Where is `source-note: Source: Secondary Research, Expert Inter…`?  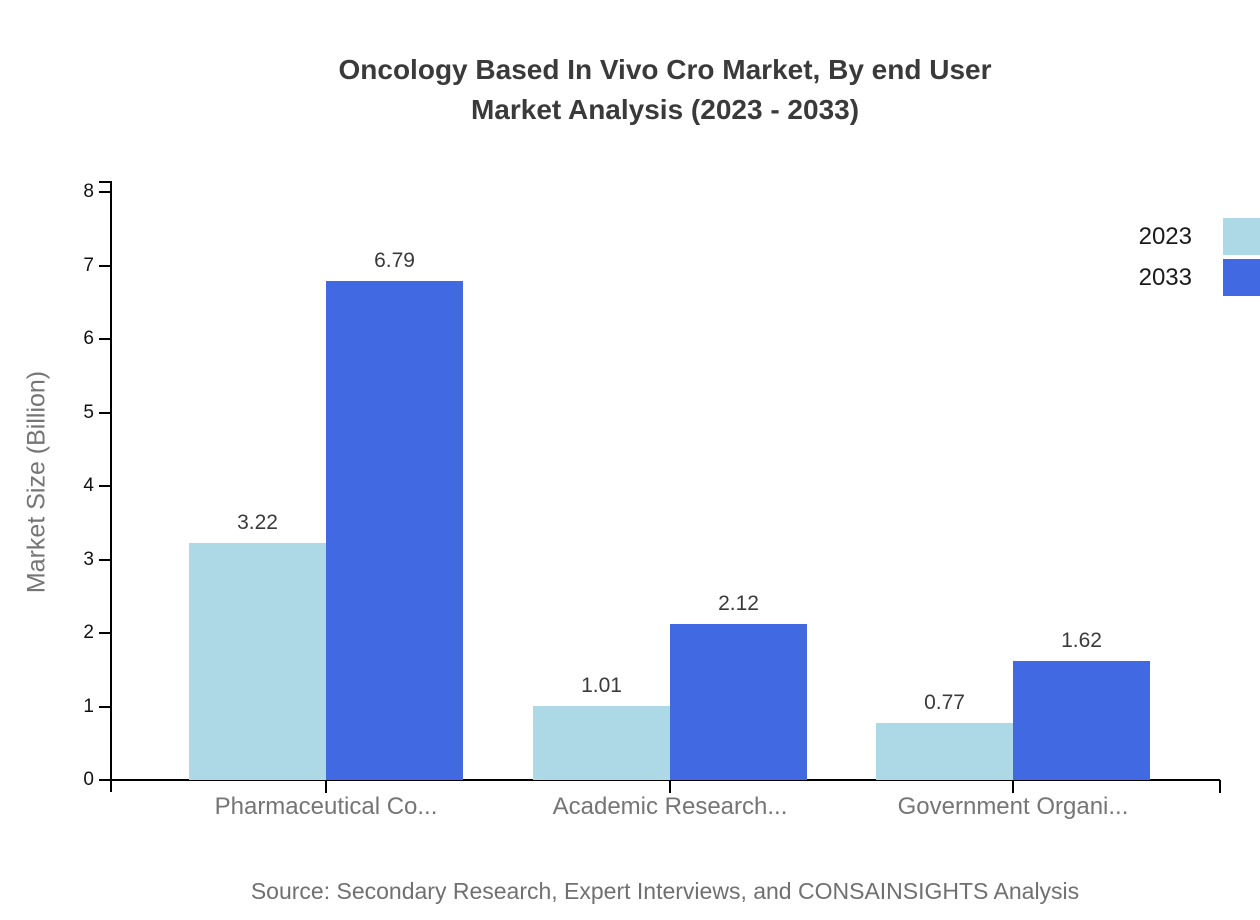 source-note: Source: Secondary Research, Expert Inter… is located at coordinates (665, 891).